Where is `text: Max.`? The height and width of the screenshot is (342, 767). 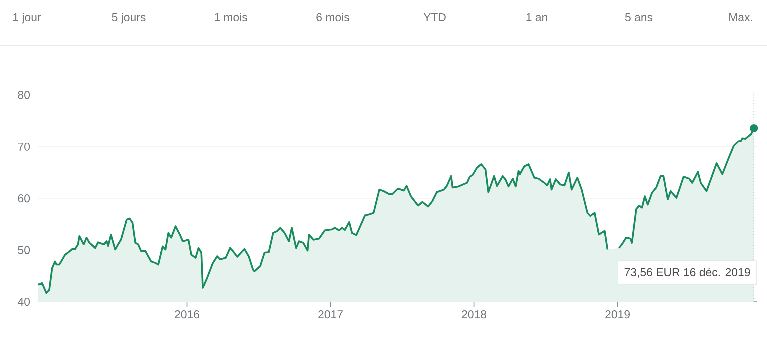 text: Max. is located at coordinates (741, 18).